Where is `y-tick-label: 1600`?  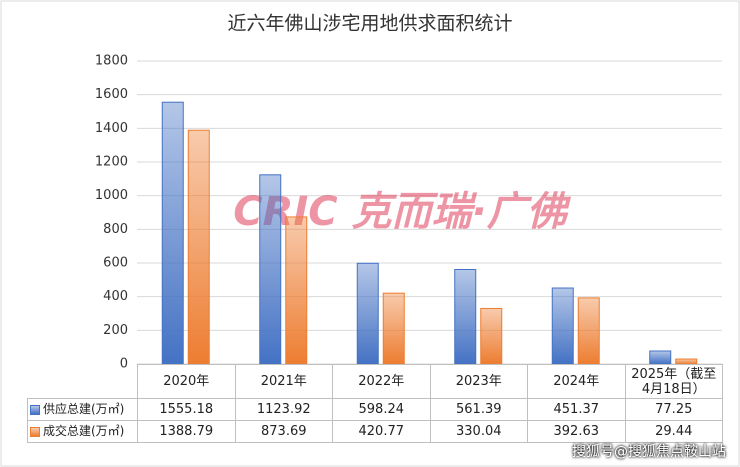 y-tick-label: 1600 is located at coordinates (111, 94).